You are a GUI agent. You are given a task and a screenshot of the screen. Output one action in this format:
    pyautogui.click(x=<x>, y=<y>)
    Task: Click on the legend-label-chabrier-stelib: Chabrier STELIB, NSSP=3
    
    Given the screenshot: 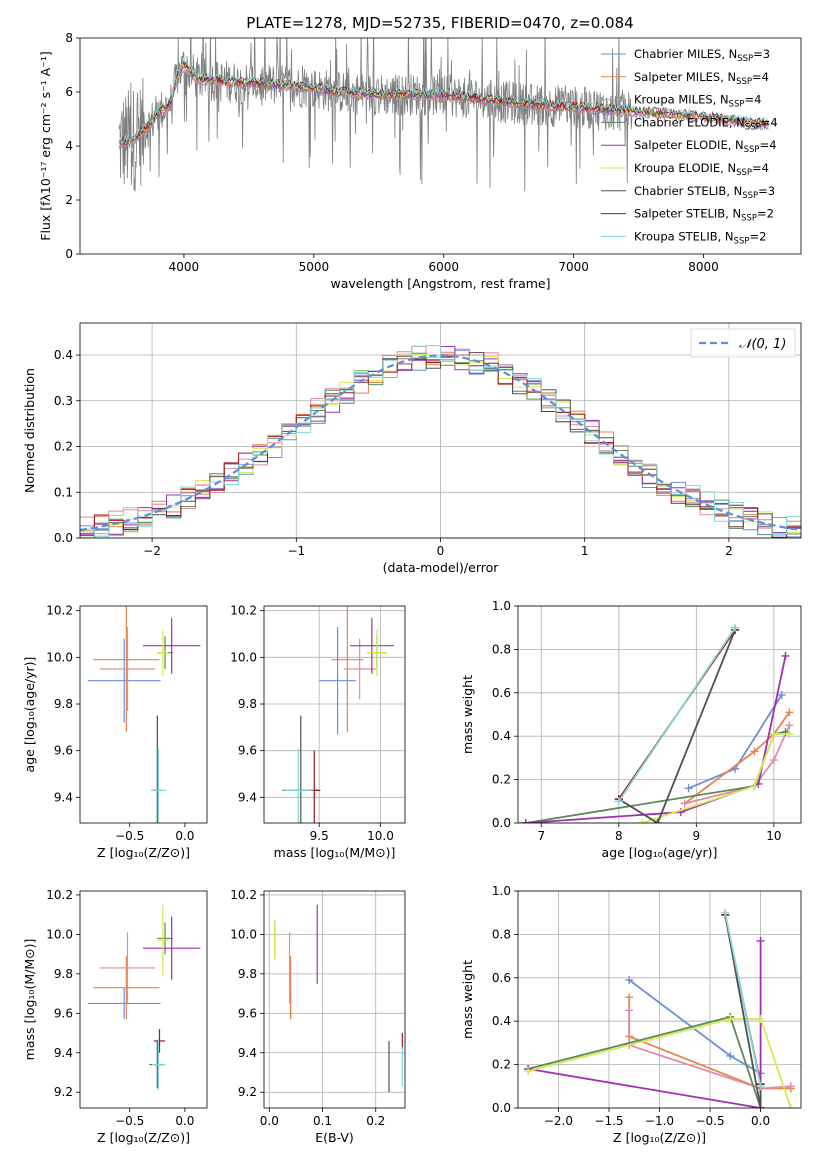 What is the action you would take?
    pyautogui.click(x=704, y=192)
    